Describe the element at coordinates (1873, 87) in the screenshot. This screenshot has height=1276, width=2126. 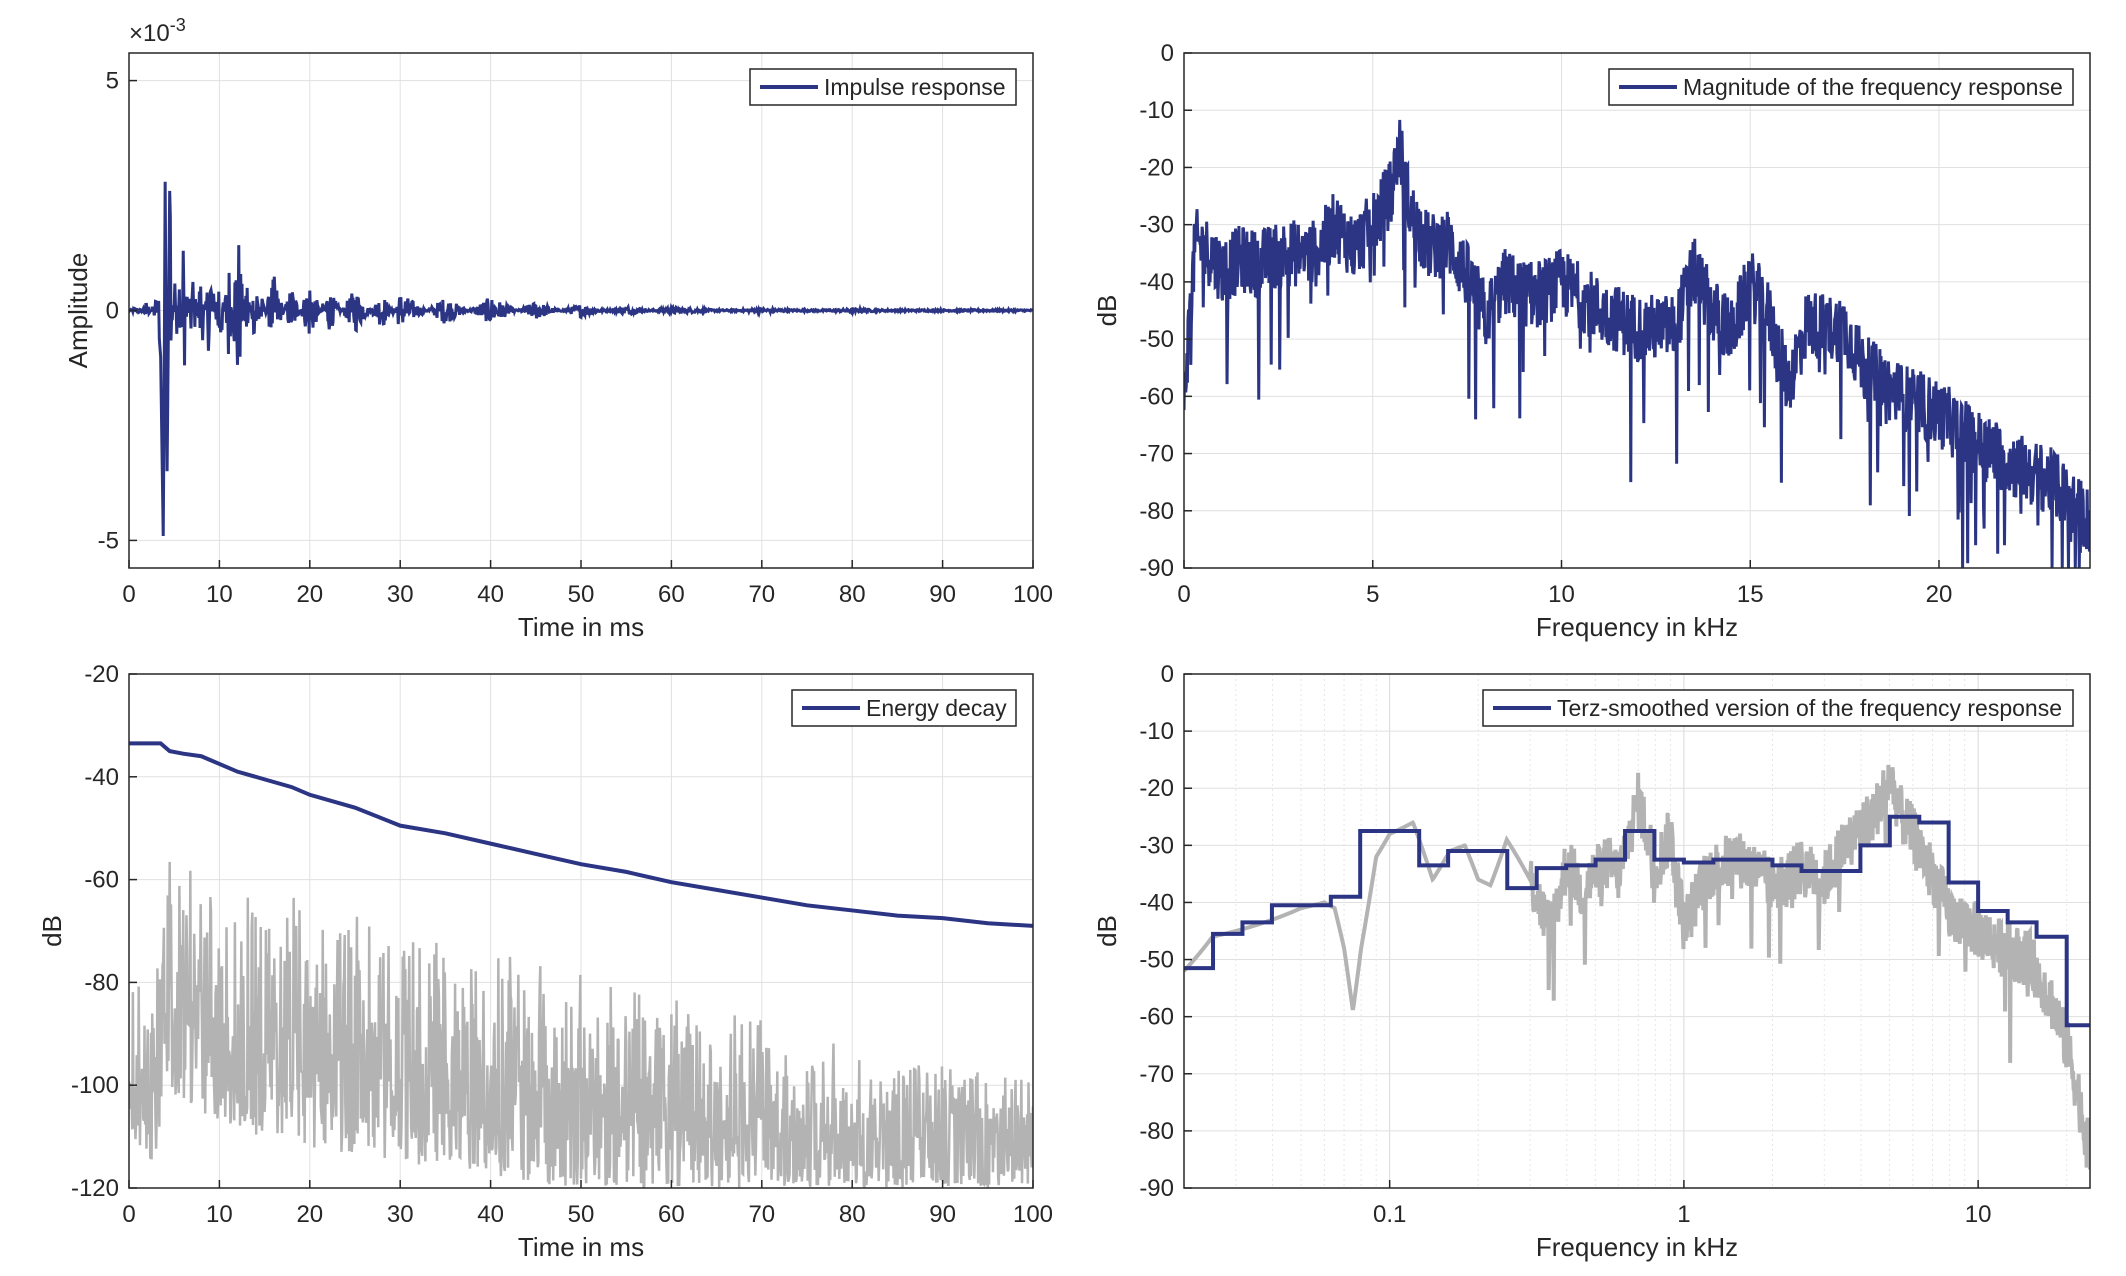
I see `legend-label: Magnitude of the frequency response` at that location.